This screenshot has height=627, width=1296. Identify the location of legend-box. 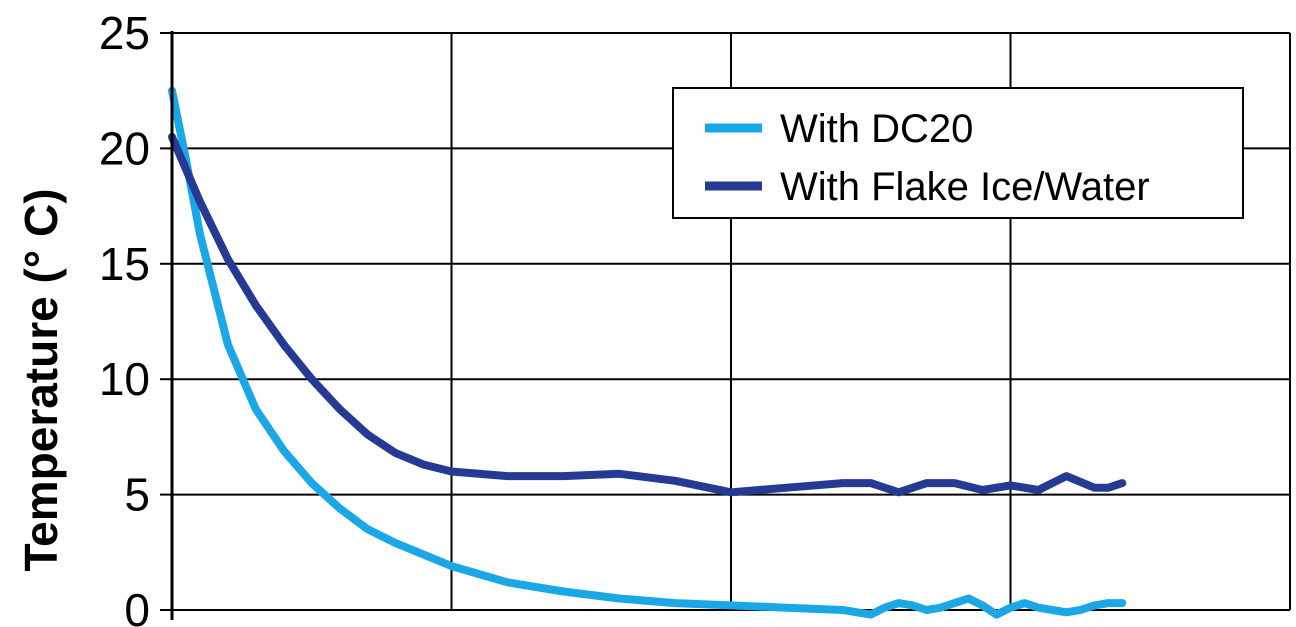
(958, 153).